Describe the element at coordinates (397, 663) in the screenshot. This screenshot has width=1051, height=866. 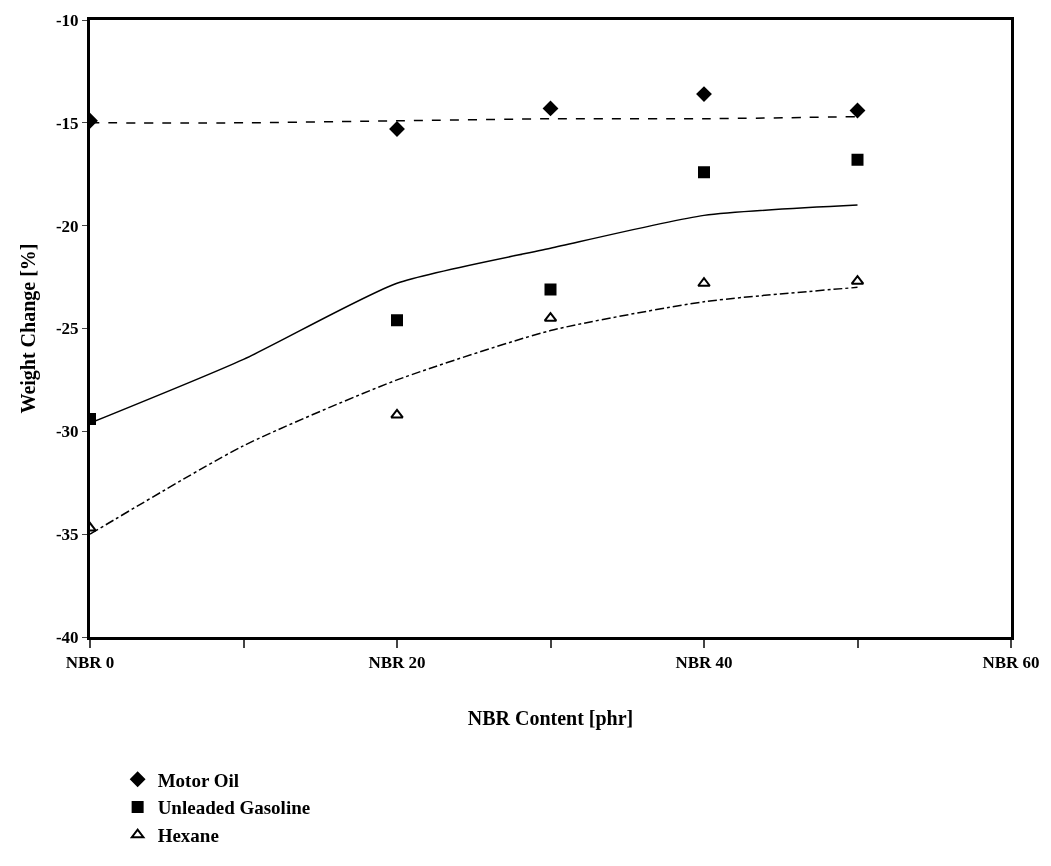
I see `x-tick-label: NBR 20` at that location.